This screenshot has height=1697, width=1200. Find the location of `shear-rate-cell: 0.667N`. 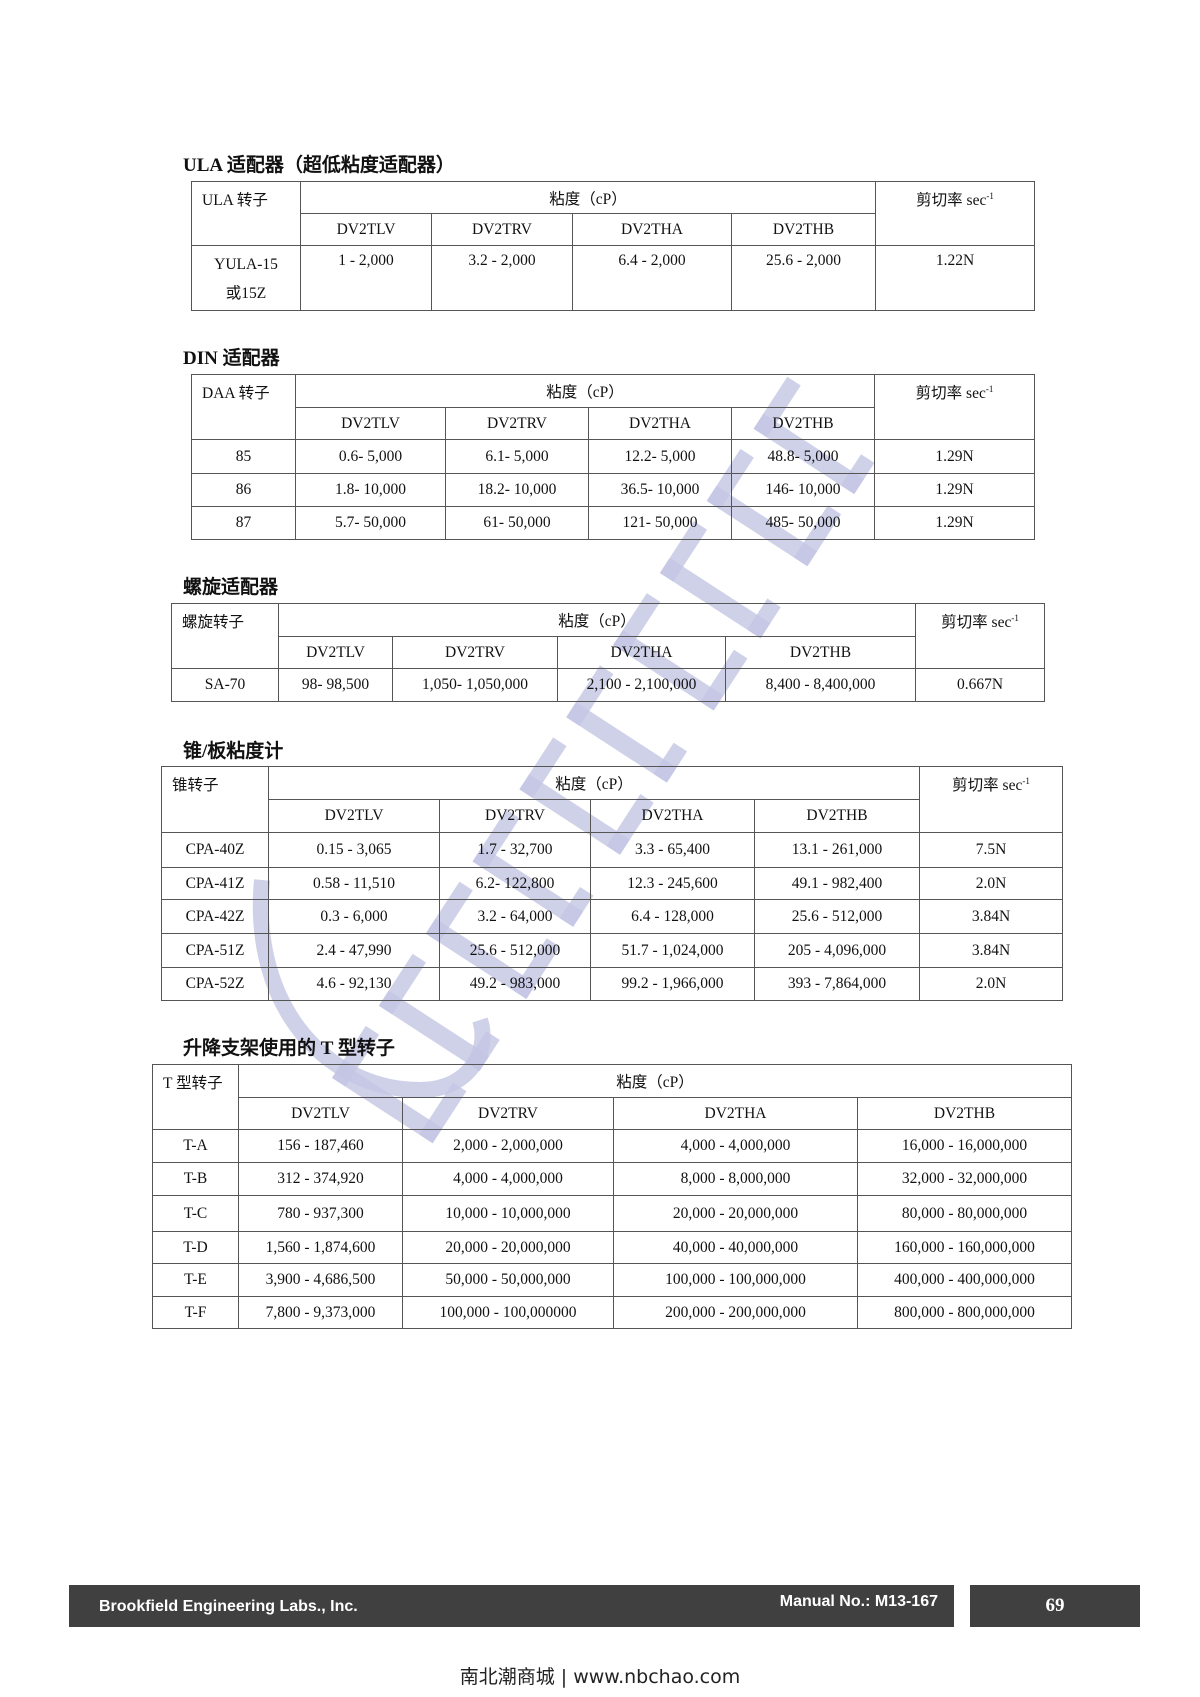

shear-rate-cell: 0.667N is located at coordinates (980, 685).